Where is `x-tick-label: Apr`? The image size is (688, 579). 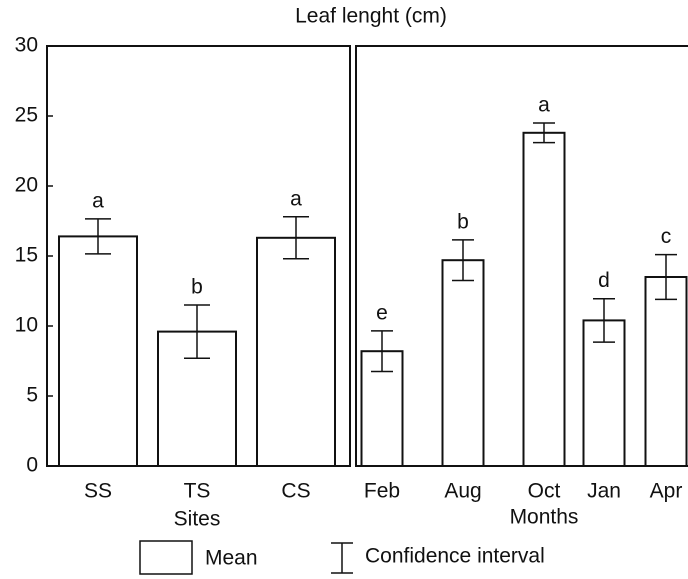
x-tick-label: Apr is located at coordinates (666, 491).